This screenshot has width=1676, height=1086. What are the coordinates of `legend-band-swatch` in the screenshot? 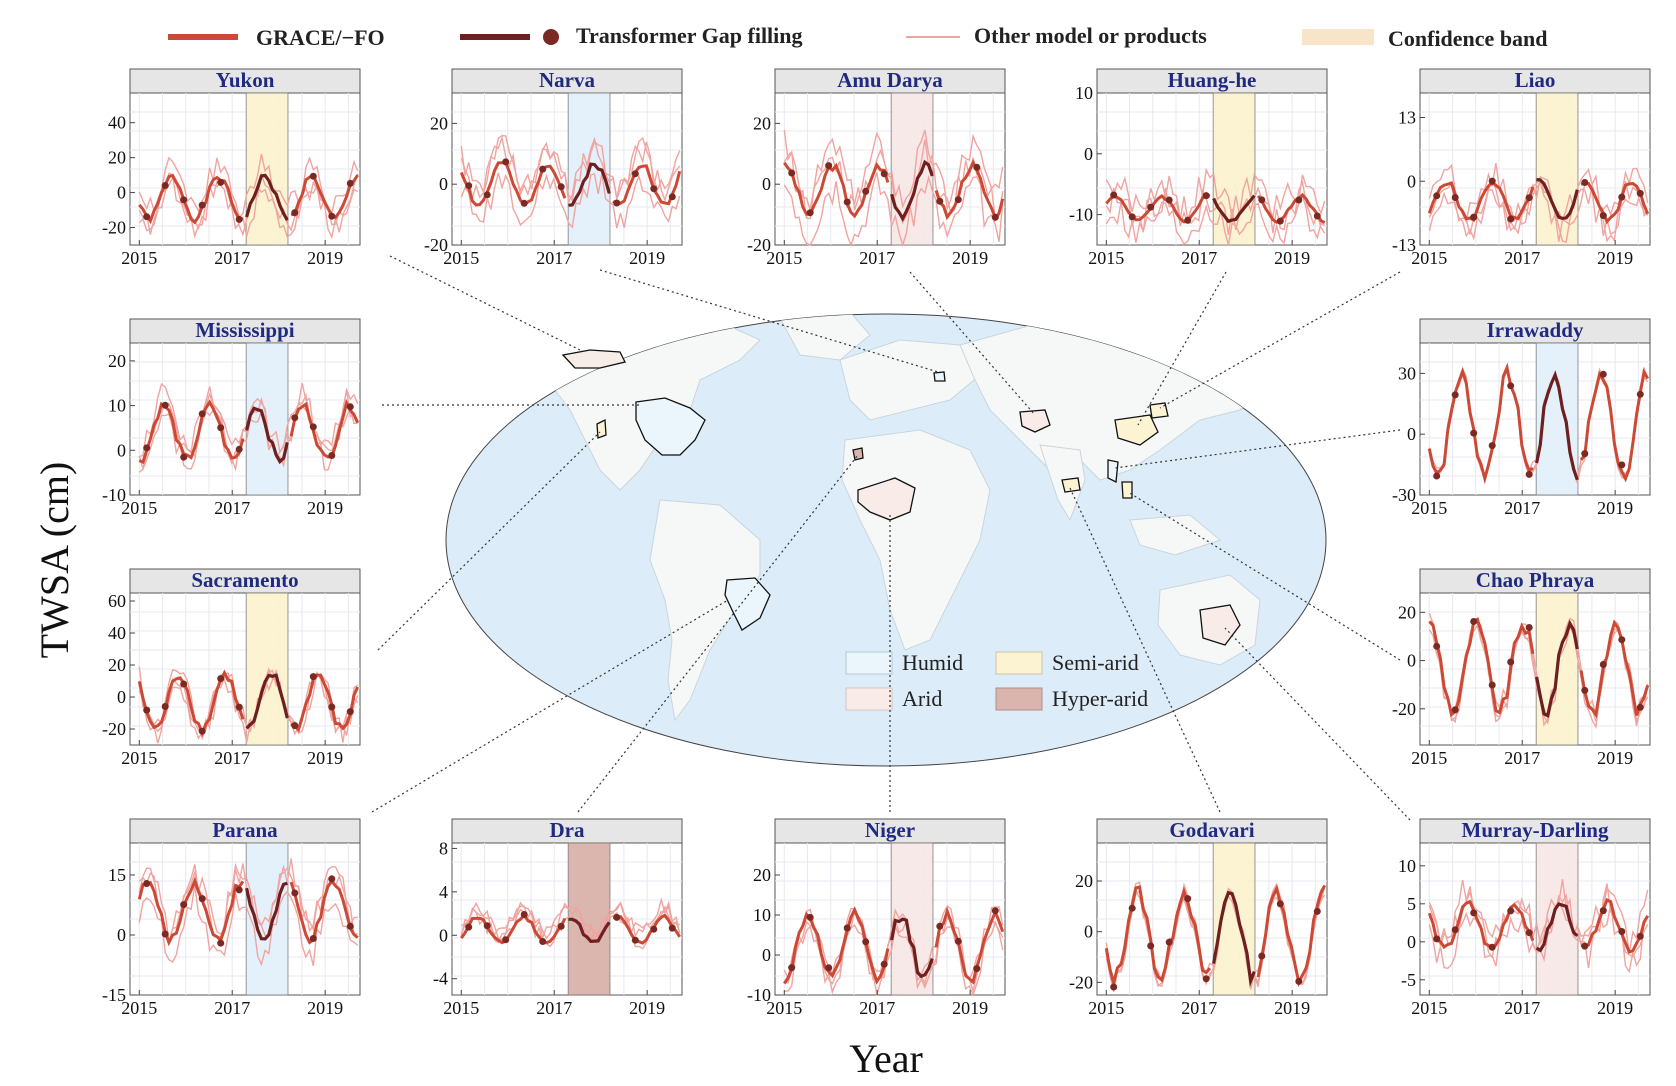 It's located at (1338, 37).